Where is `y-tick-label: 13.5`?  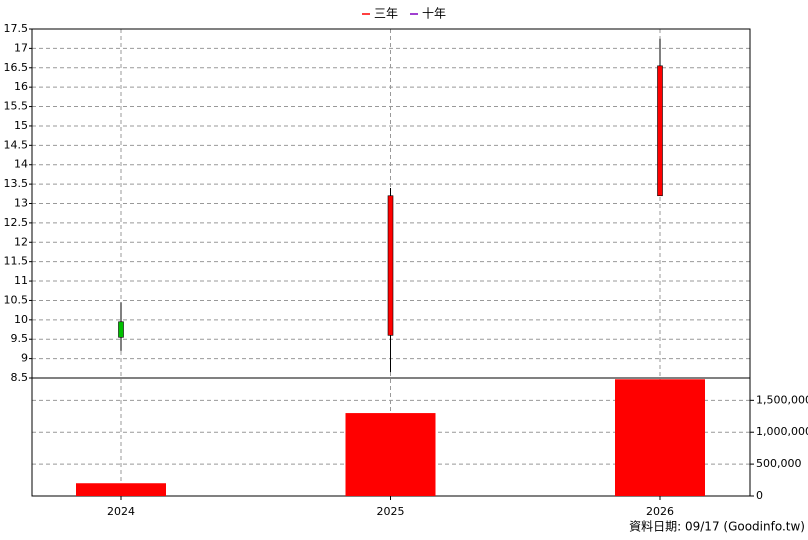
y-tick-label: 13.5 is located at coordinates (16, 183).